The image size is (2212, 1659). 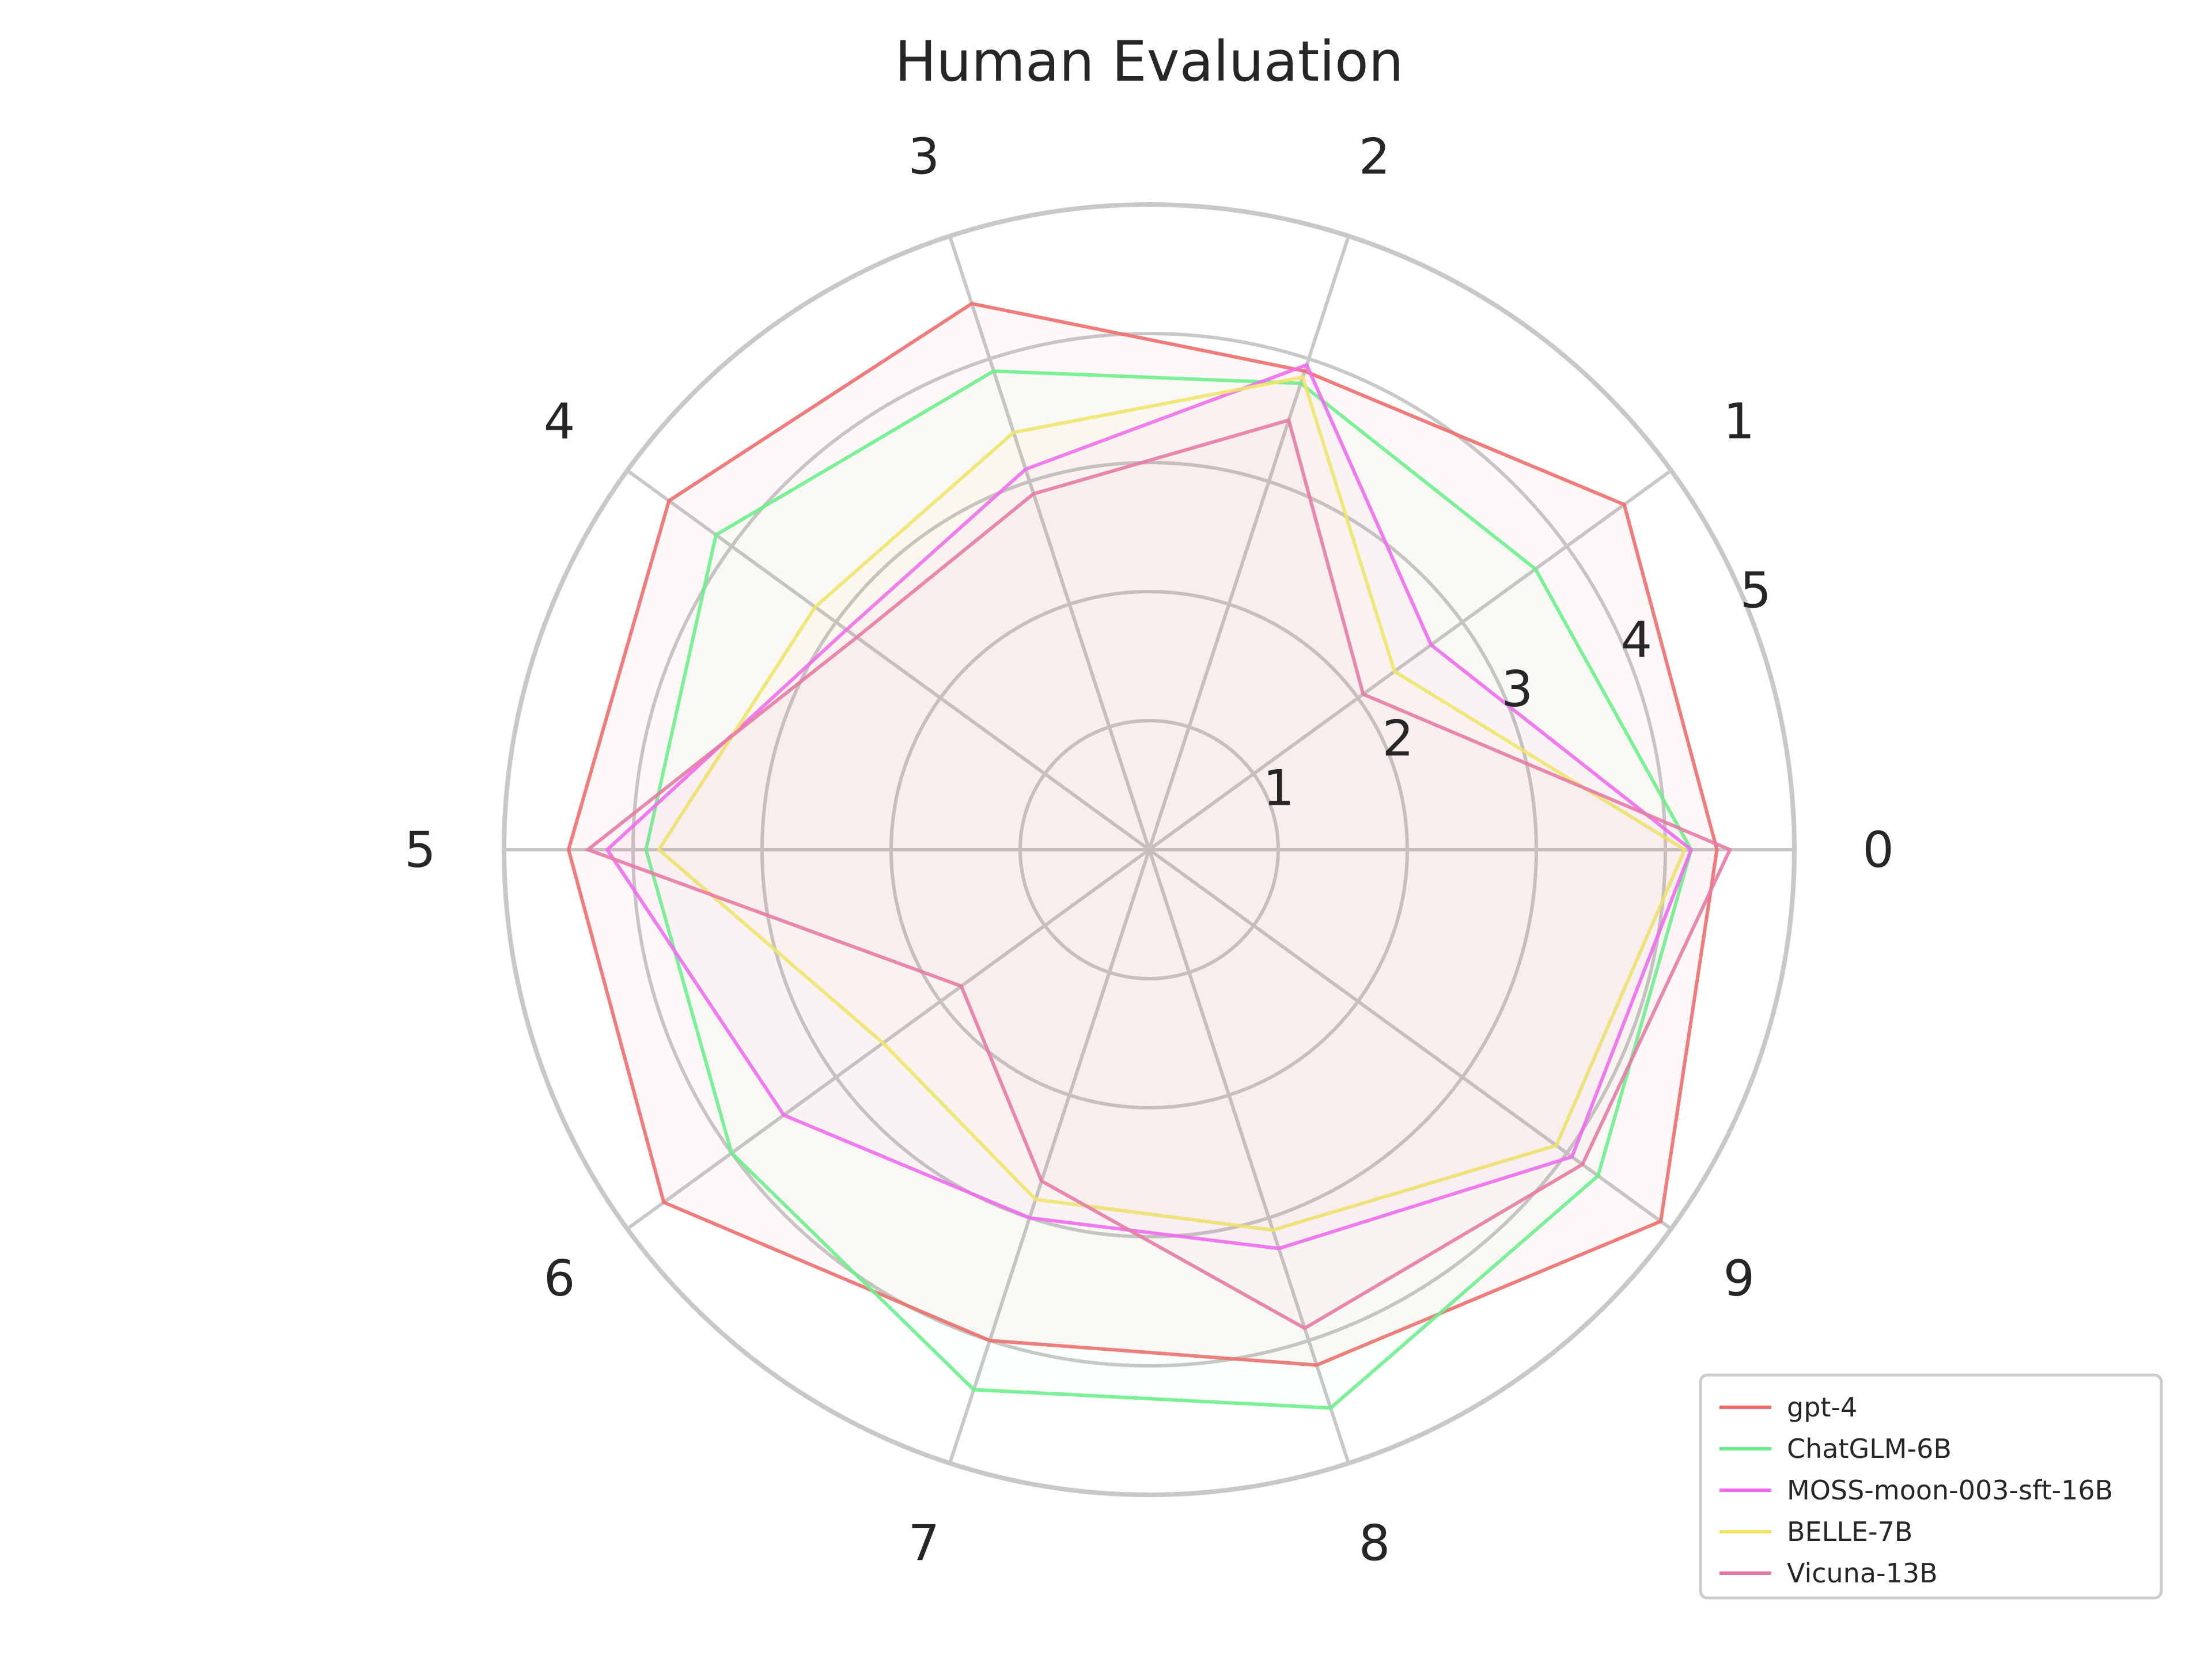 What do you see at coordinates (1878, 850) in the screenshot?
I see `category-label-0: 0` at bounding box center [1878, 850].